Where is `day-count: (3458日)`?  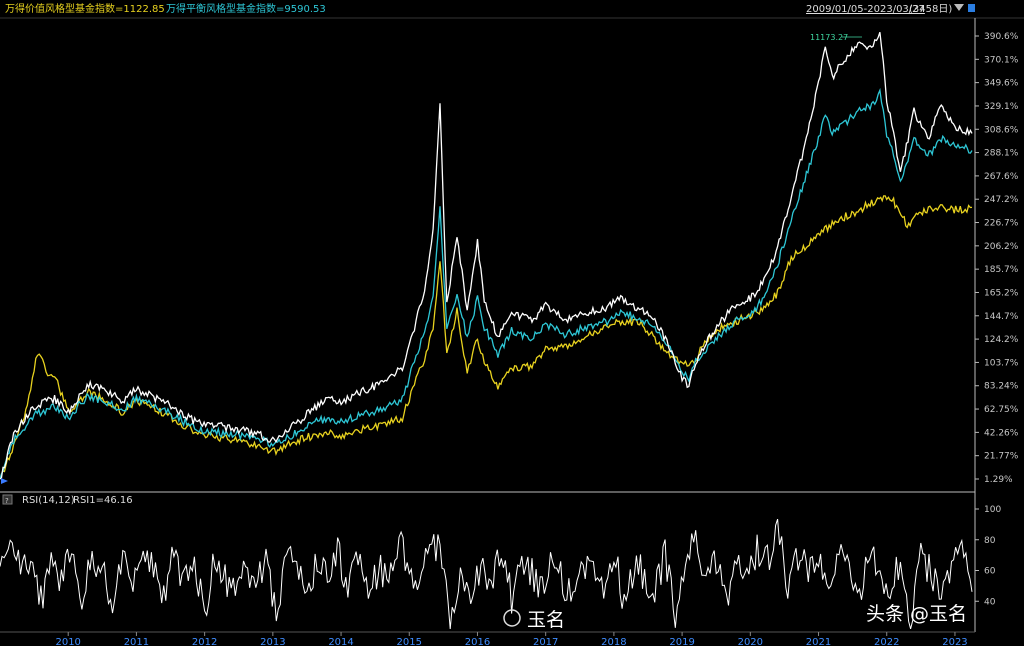 day-count: (3458日) is located at coordinates (930, 9).